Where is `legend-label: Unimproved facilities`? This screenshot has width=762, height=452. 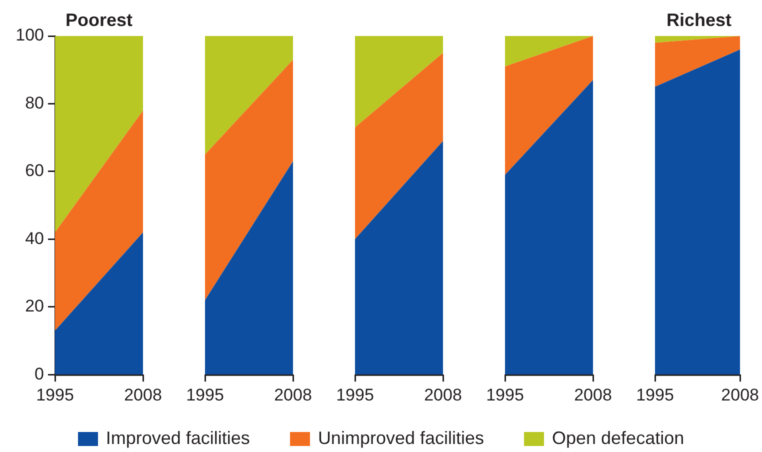 legend-label: Unimproved facilities is located at coordinates (401, 438).